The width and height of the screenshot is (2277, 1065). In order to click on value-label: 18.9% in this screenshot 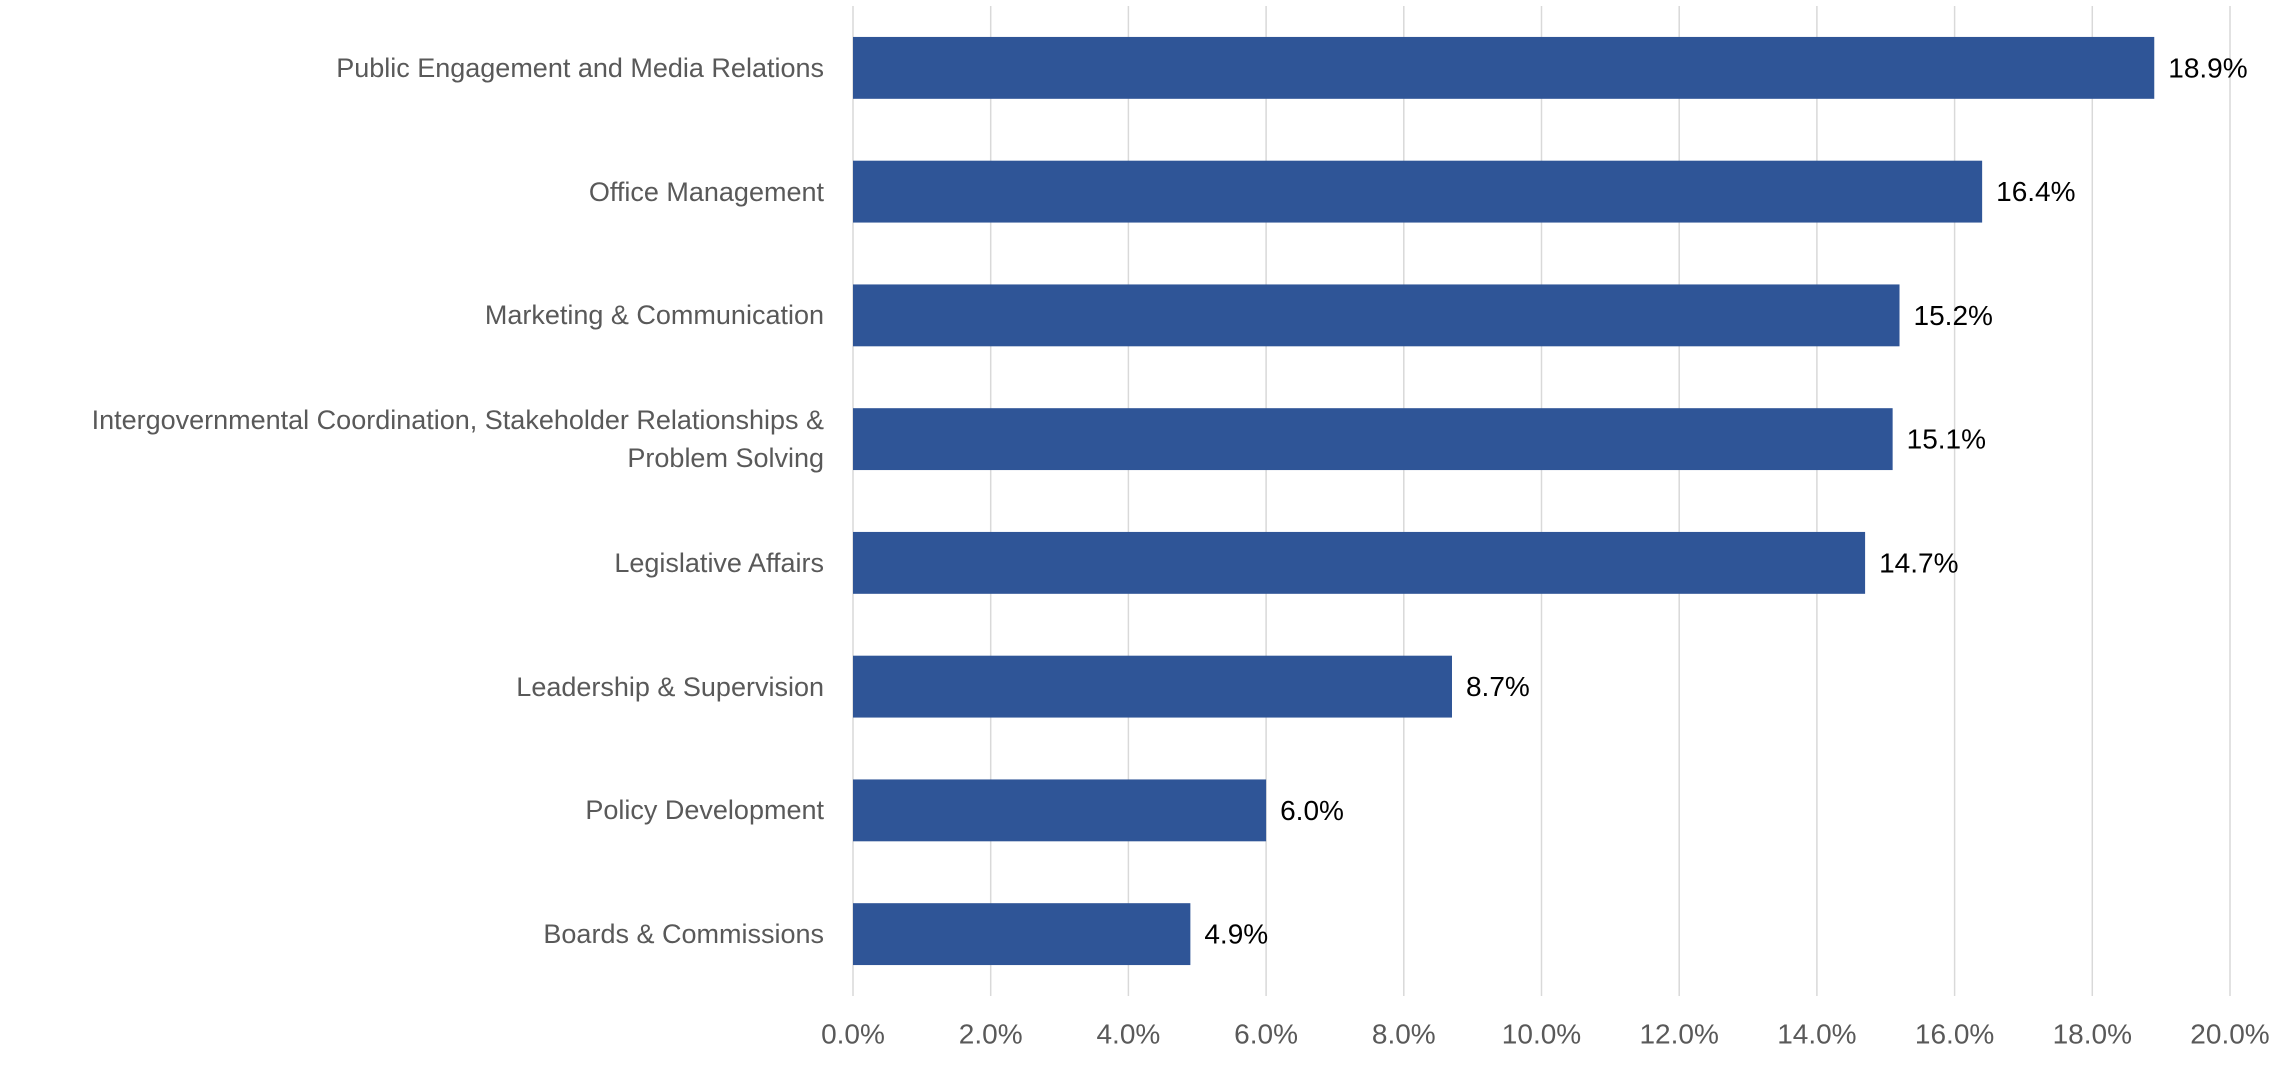, I will do `click(2207, 67)`.